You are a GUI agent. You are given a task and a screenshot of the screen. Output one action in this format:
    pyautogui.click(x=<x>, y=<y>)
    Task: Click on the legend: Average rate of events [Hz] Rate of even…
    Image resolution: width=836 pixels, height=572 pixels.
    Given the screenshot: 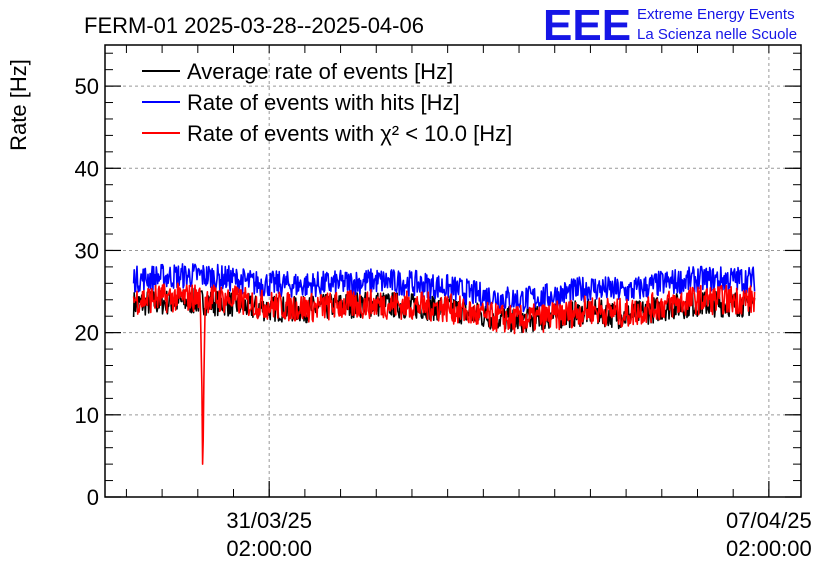 What is the action you would take?
    pyautogui.click(x=327, y=102)
    